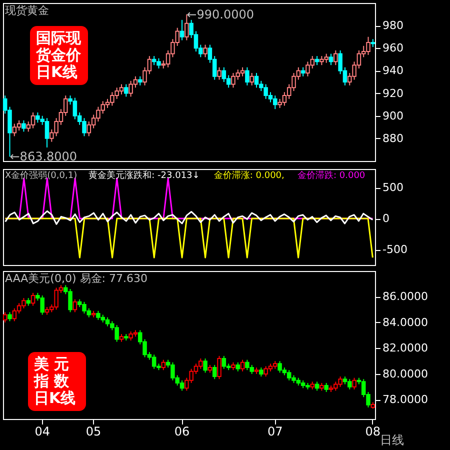 This screenshot has width=450, height=450. I want to click on chart-title: AAA美元(0,0) 易金: 77.630, so click(76, 278).